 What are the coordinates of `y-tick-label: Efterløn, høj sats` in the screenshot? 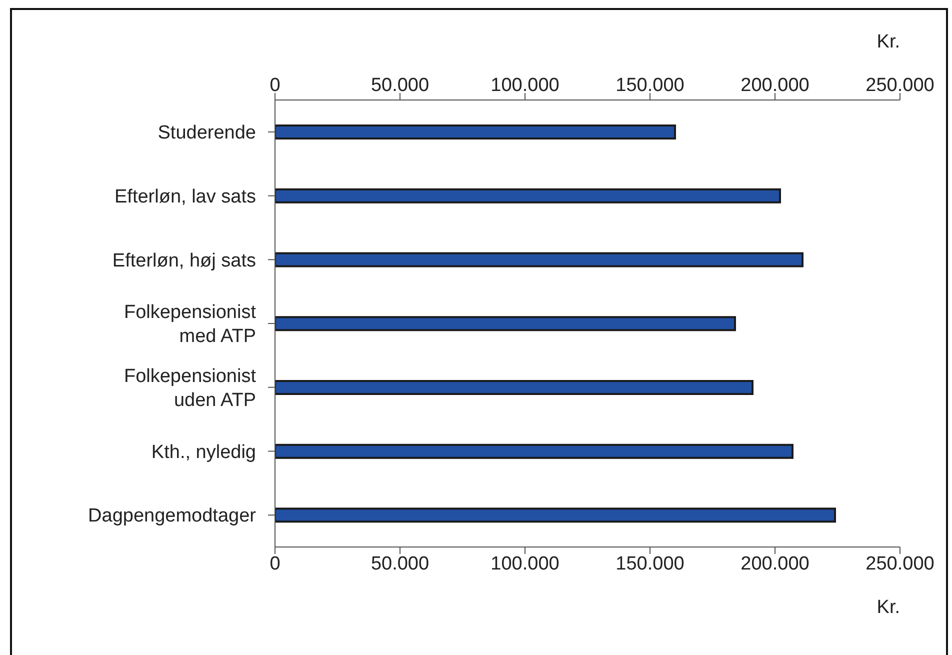 It's located at (184, 261).